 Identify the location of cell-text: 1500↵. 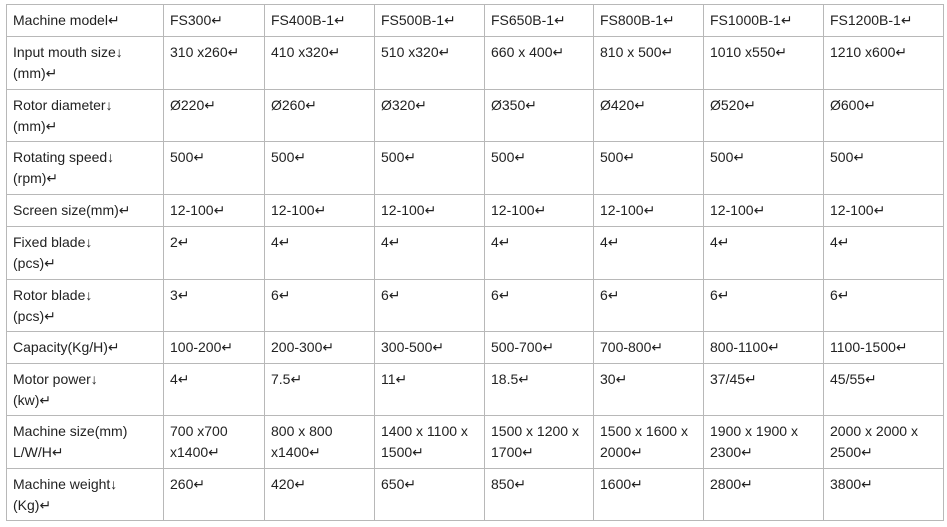
(402, 452).